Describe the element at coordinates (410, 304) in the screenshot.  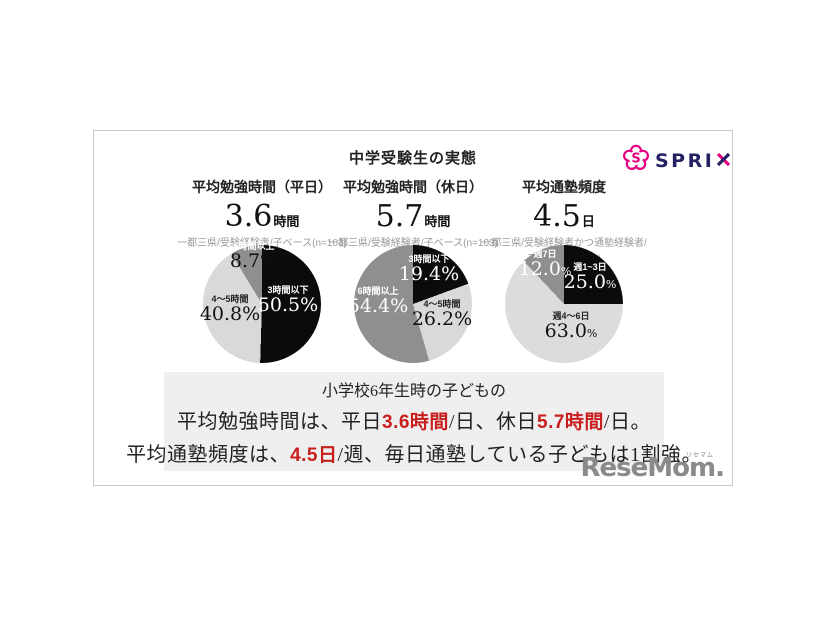
I see `pie-chart-holiday: 3時間以下 19.4% 4～5時間 26.2% 6時間以上 54.4%` at that location.